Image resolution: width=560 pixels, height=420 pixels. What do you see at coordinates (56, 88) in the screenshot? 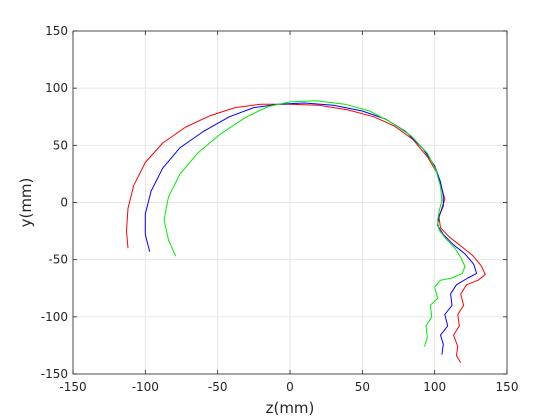
I see `y-tick-label: 100` at bounding box center [56, 88].